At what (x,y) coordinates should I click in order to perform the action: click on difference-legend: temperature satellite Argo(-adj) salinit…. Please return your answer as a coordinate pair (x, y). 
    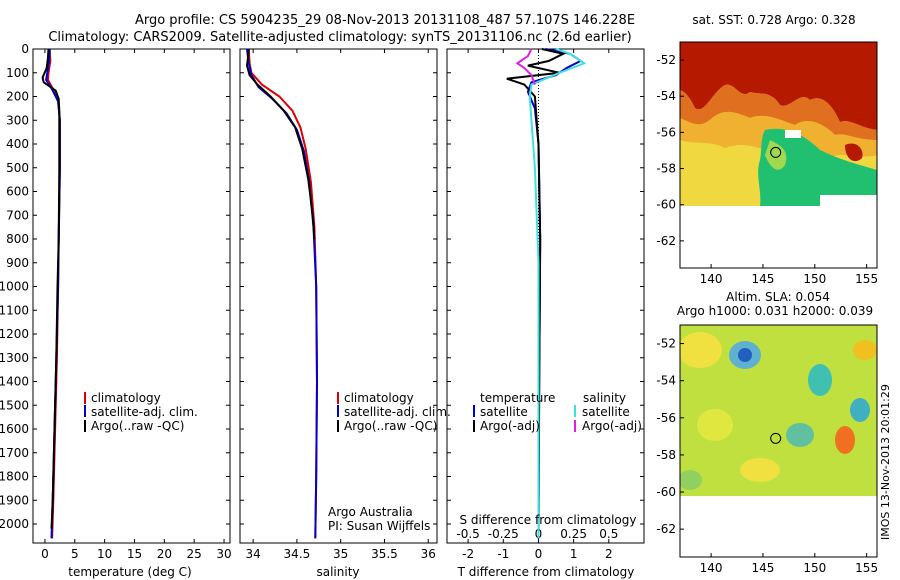
    Looking at the image, I should click on (557, 412).